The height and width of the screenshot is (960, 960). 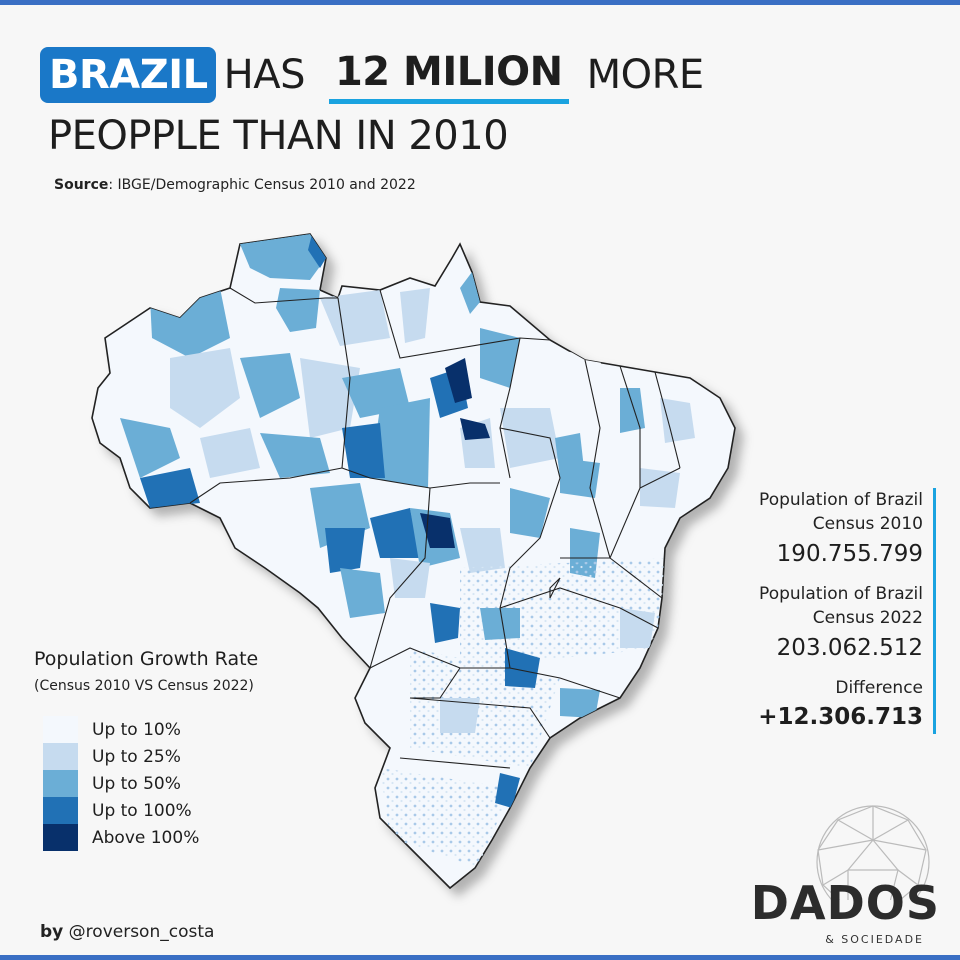 I want to click on headline-amount: 12 MILION, so click(x=448, y=75).